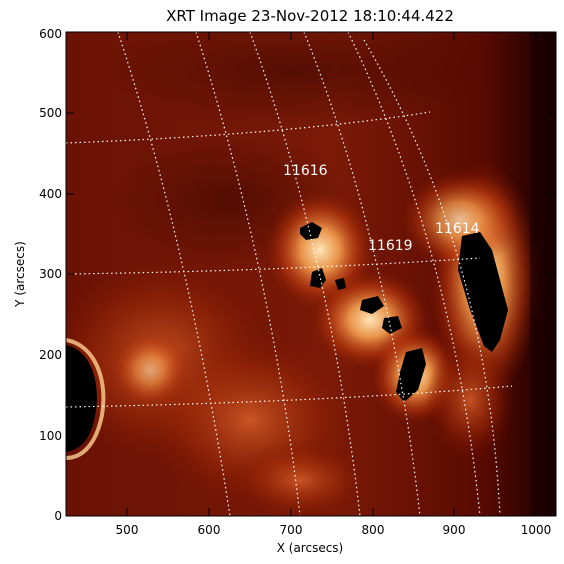 This screenshot has height=564, width=564. What do you see at coordinates (127, 530) in the screenshot?
I see `x-tick-label: 500` at bounding box center [127, 530].